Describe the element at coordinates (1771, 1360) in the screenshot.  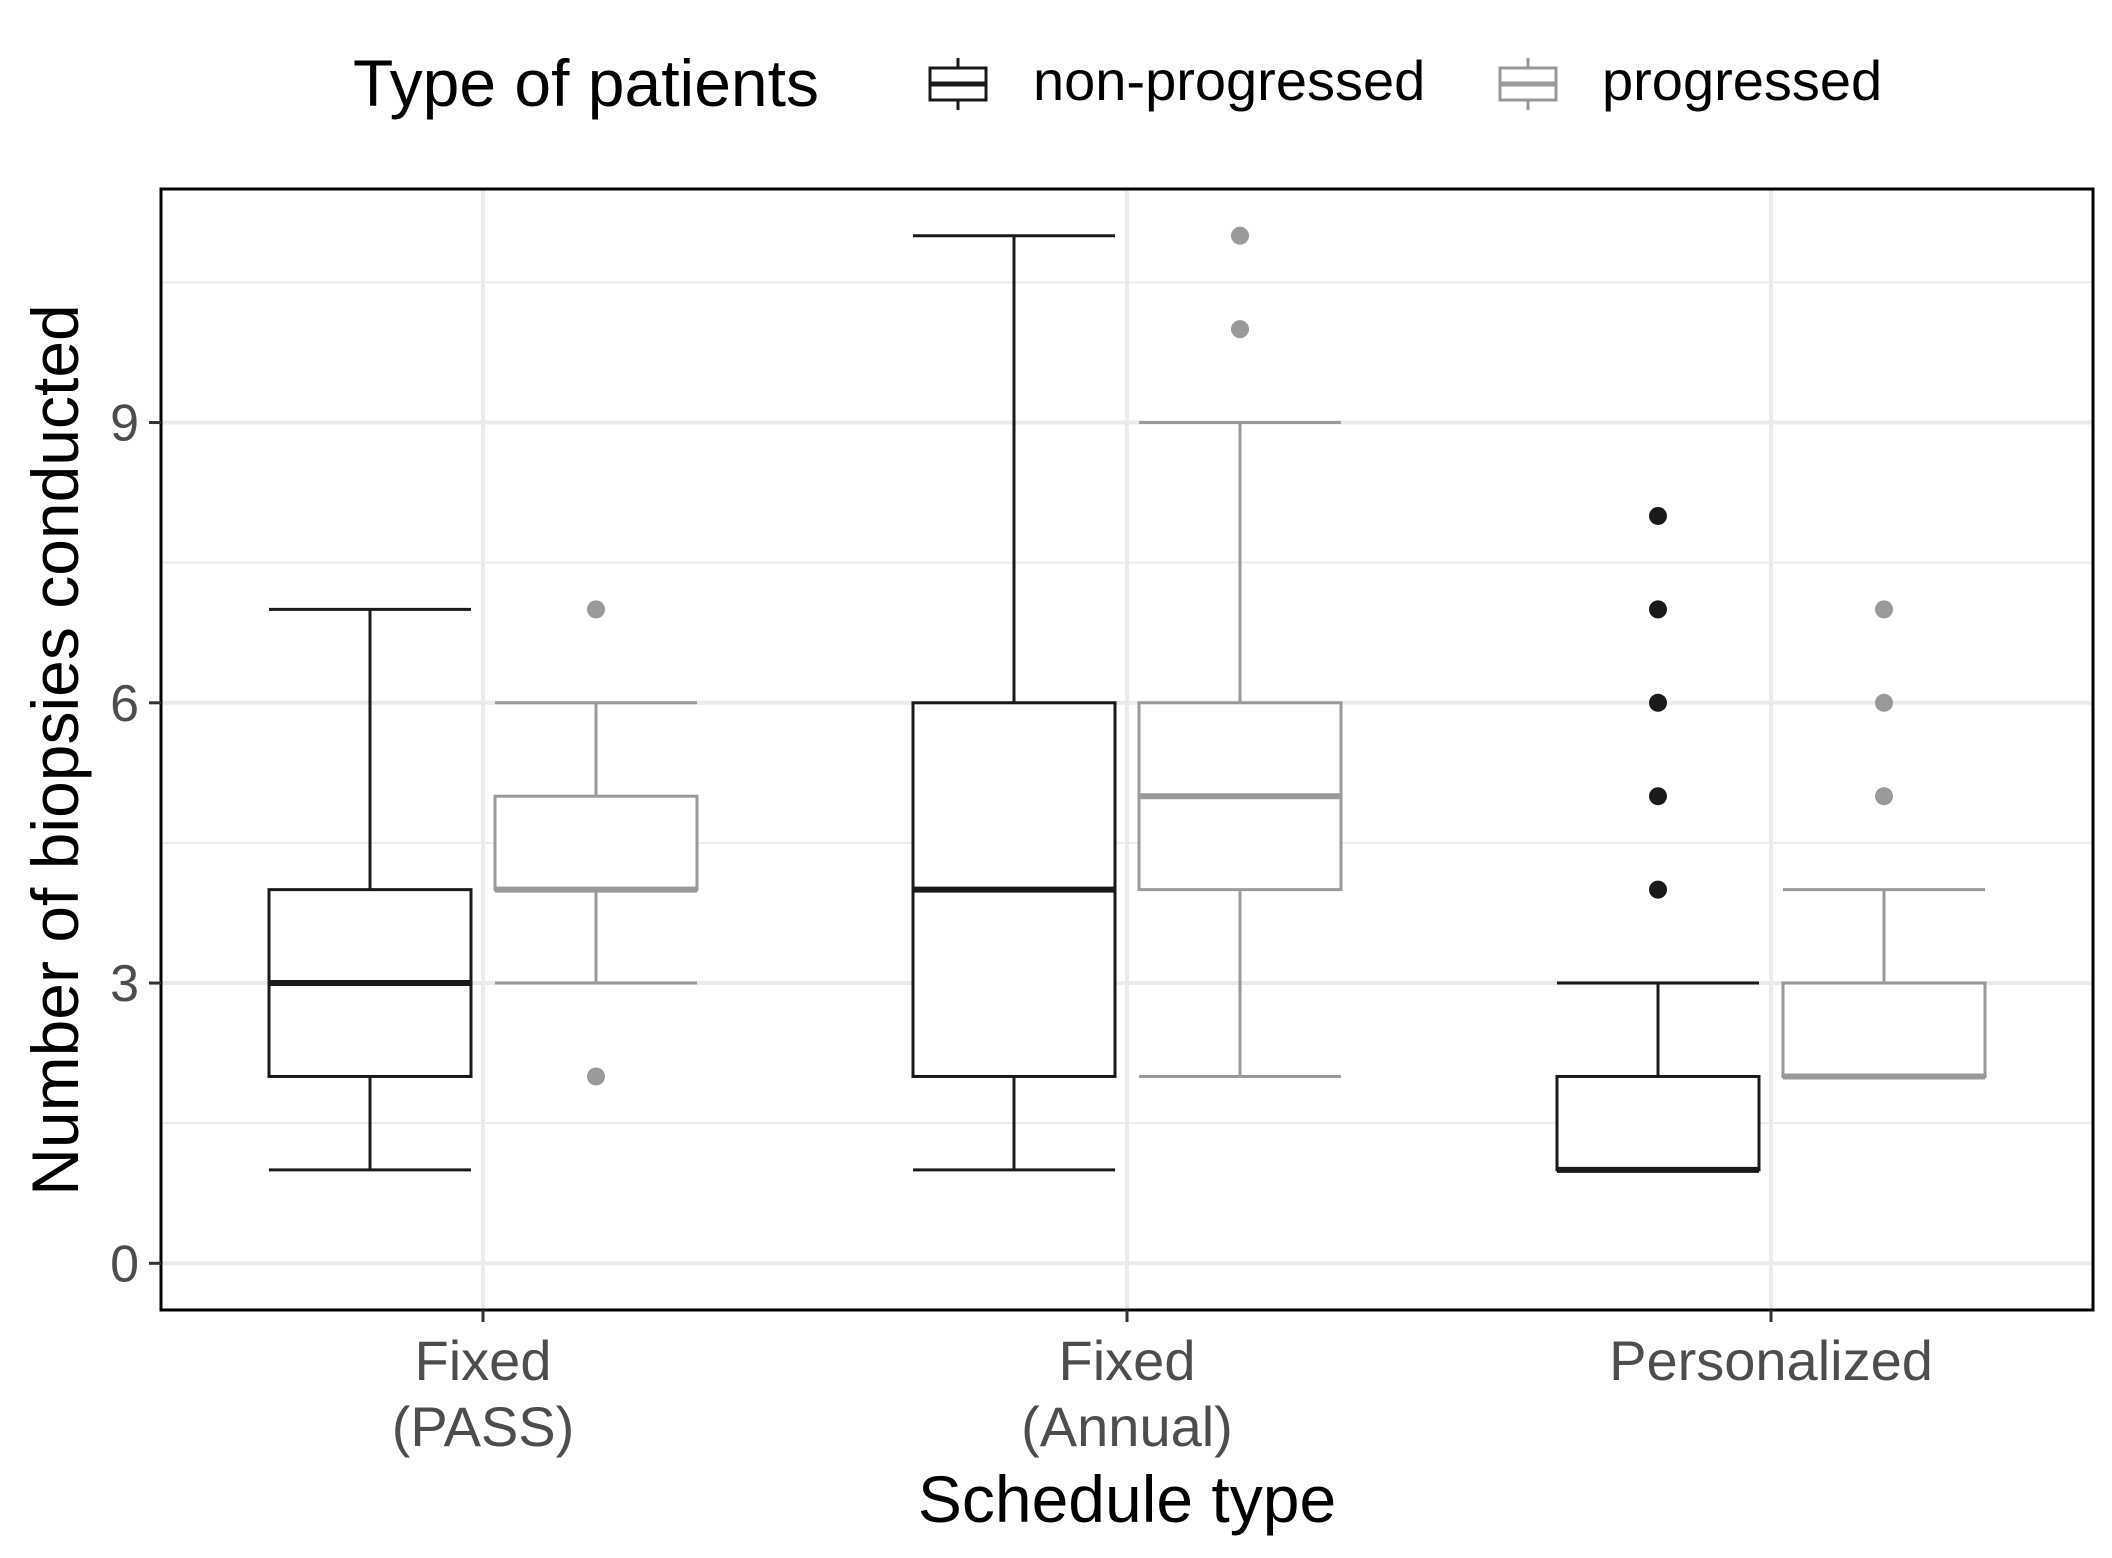
I see `x-tick-label: Personalized` at that location.